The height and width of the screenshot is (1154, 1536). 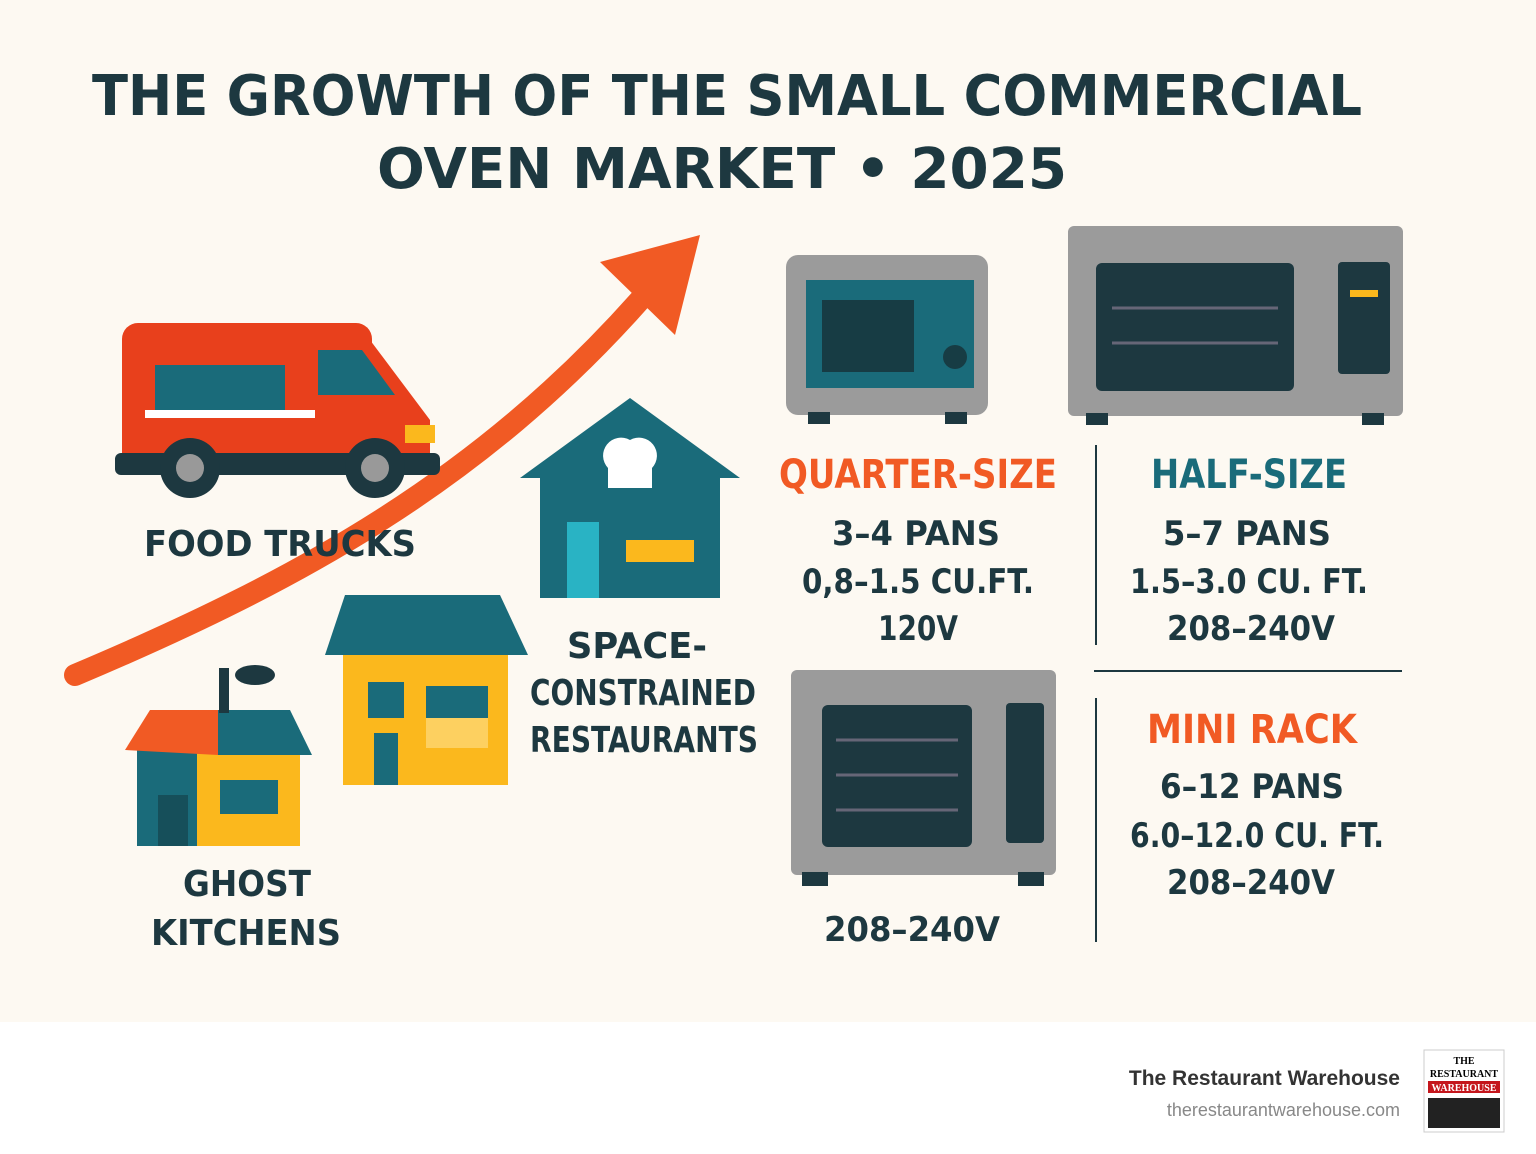 What do you see at coordinates (643, 693) in the screenshot?
I see `segment-label: CONSTRAINED` at bounding box center [643, 693].